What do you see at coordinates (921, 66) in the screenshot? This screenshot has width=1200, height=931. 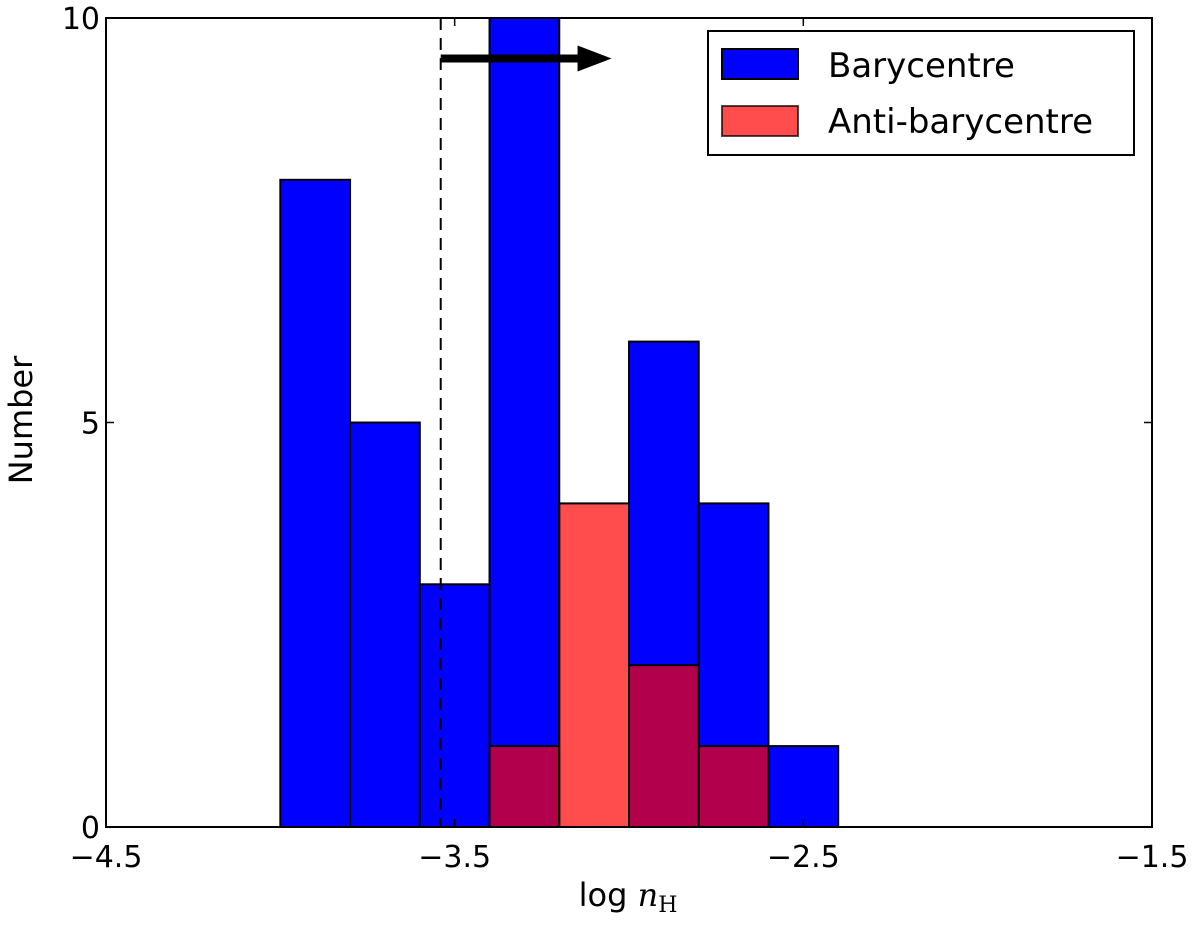 I see `legend-label-barycentre: Barycentre` at bounding box center [921, 66].